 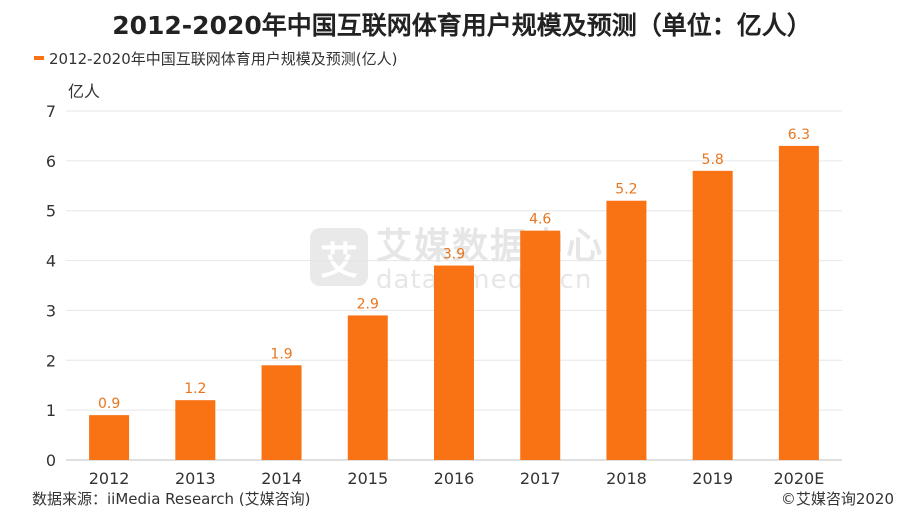 What do you see at coordinates (171, 499) in the screenshot?
I see `source-note: 数据来源：iiMedia Research (艾媒咨询)` at bounding box center [171, 499].